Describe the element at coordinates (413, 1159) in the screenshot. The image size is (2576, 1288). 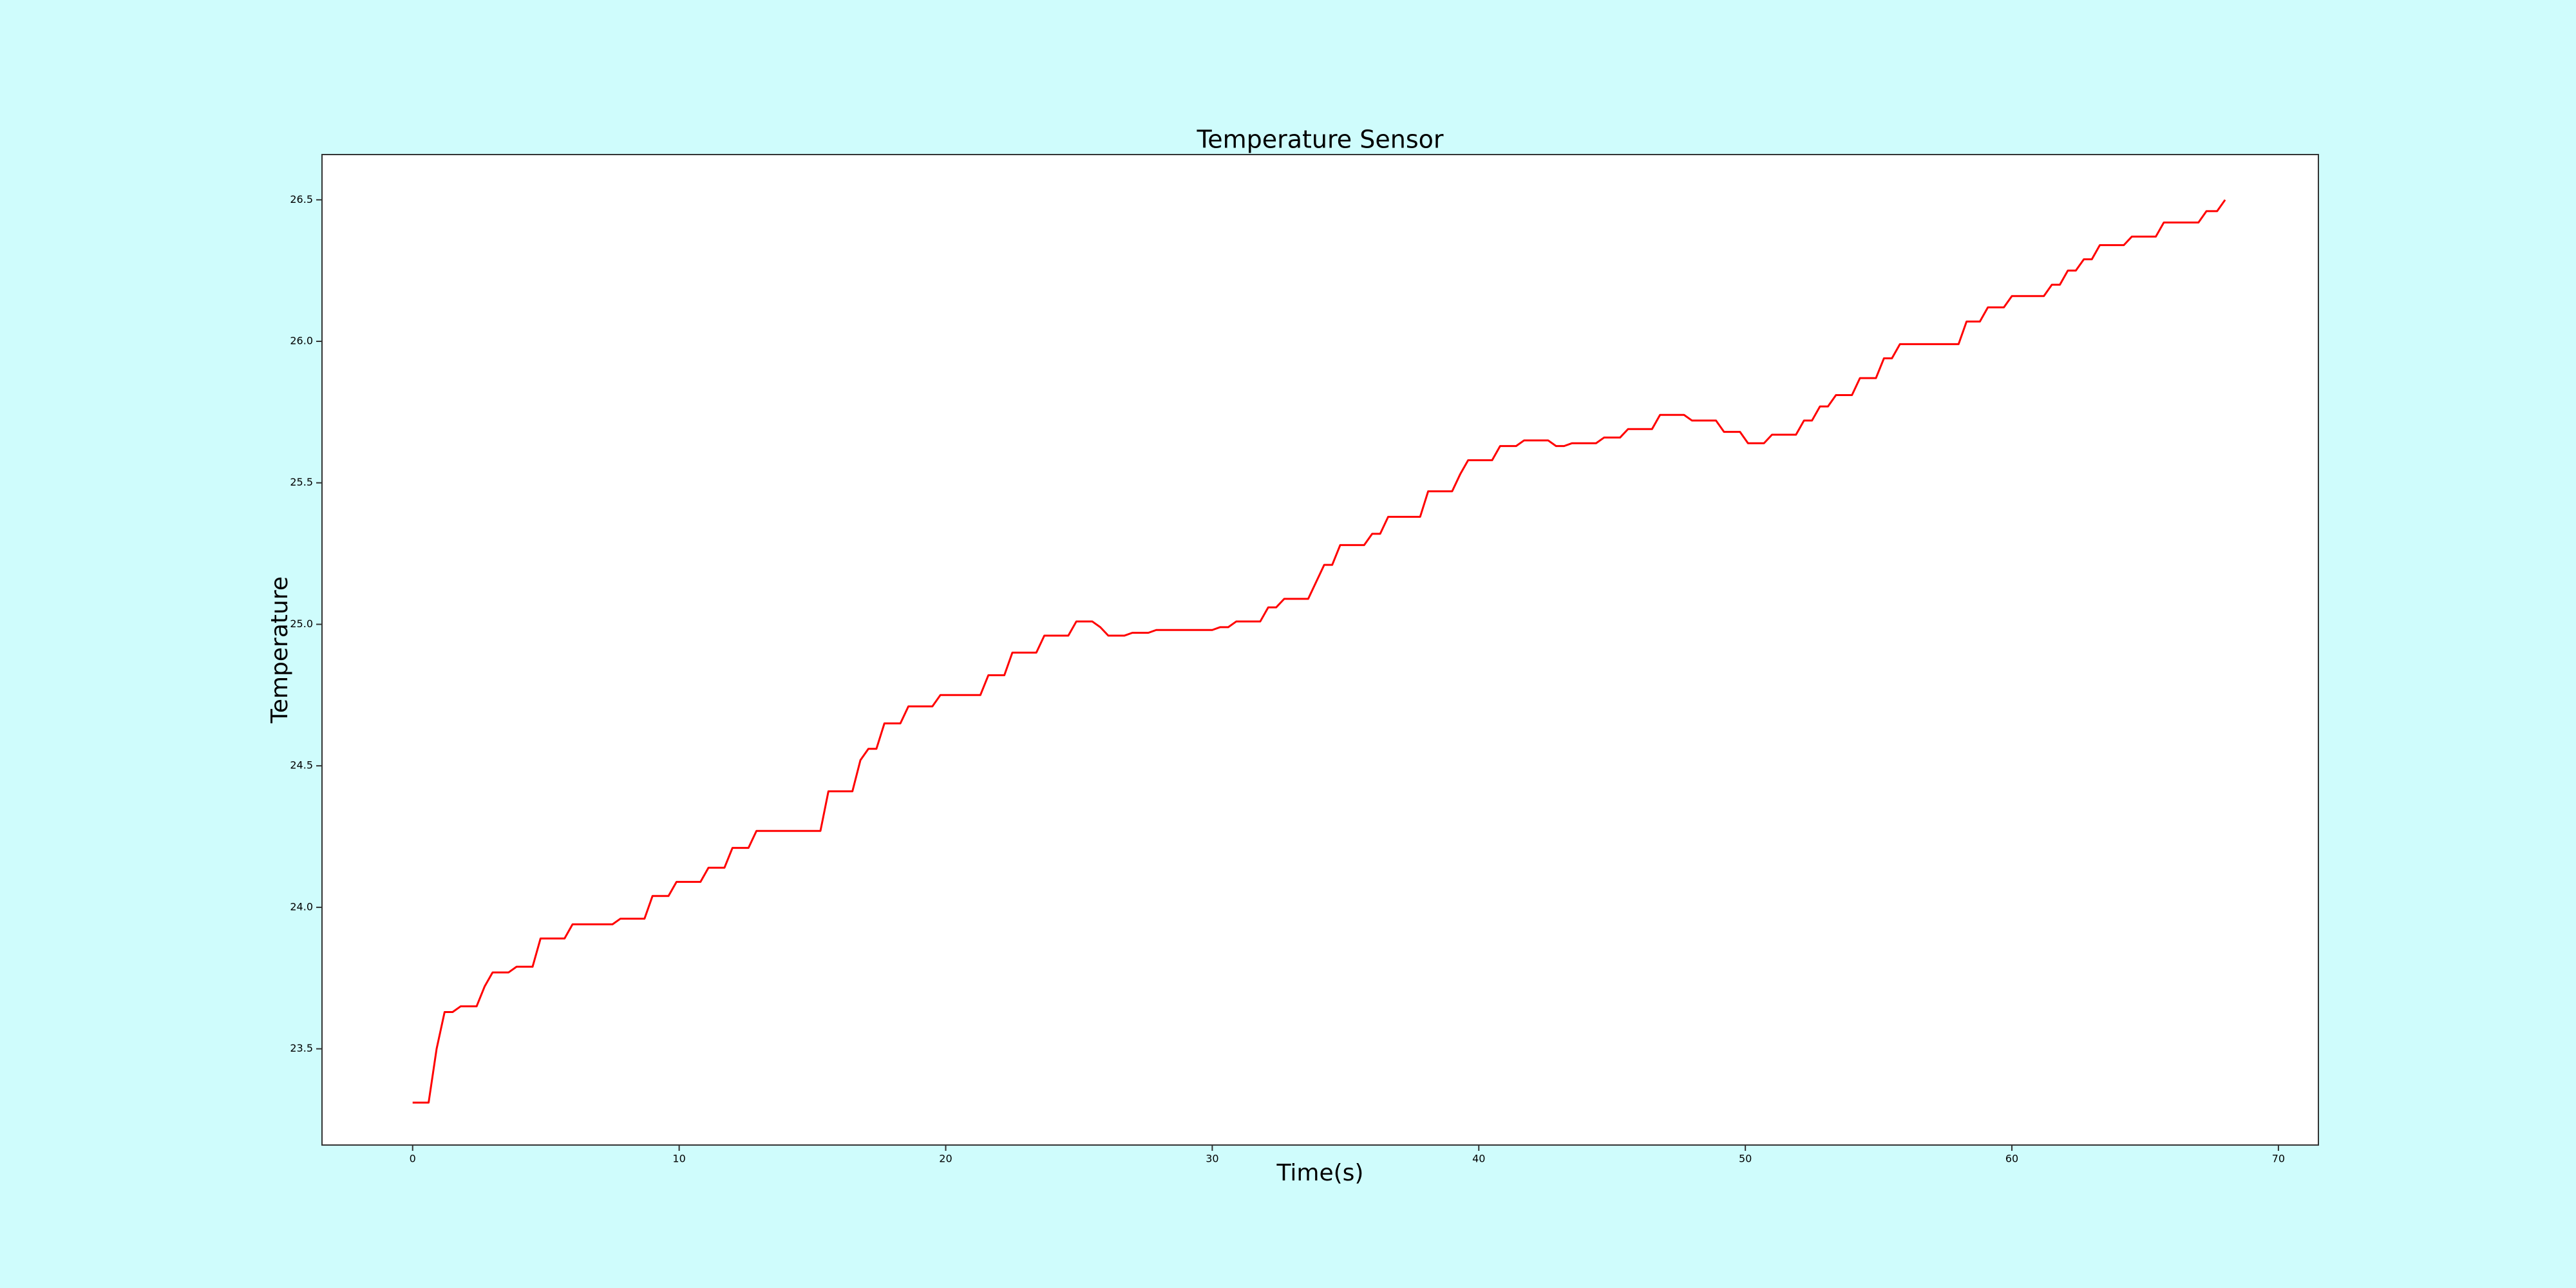
I see `x-tick-label: 0` at that location.